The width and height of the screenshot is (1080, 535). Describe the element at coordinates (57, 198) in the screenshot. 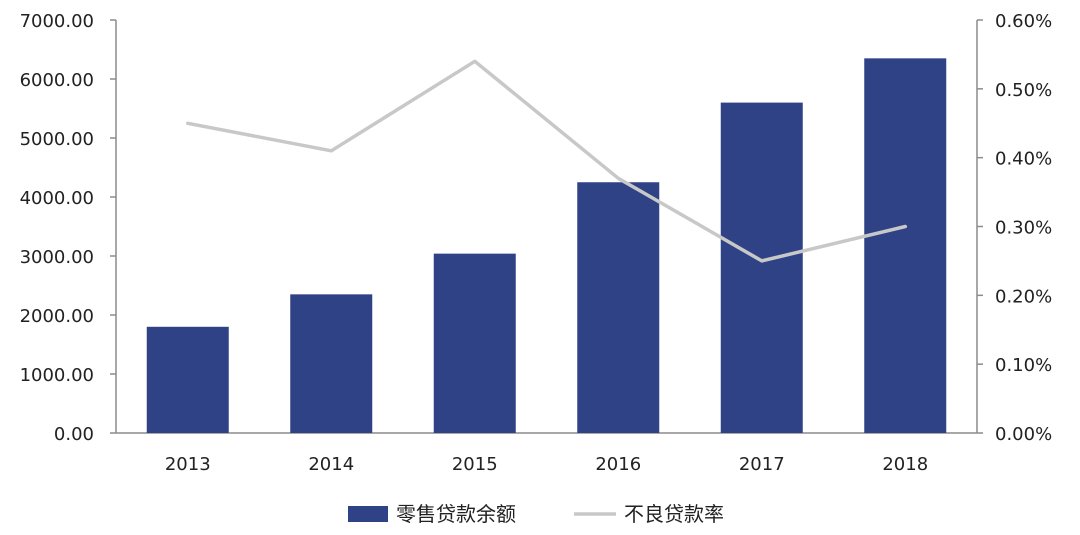

I see `left-tick-label: 4000.00` at that location.